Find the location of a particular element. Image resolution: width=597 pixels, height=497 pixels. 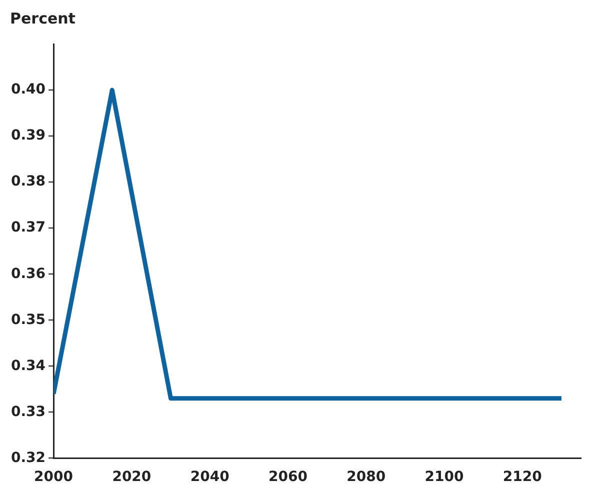

y-axis-title: Percent is located at coordinates (43, 18).